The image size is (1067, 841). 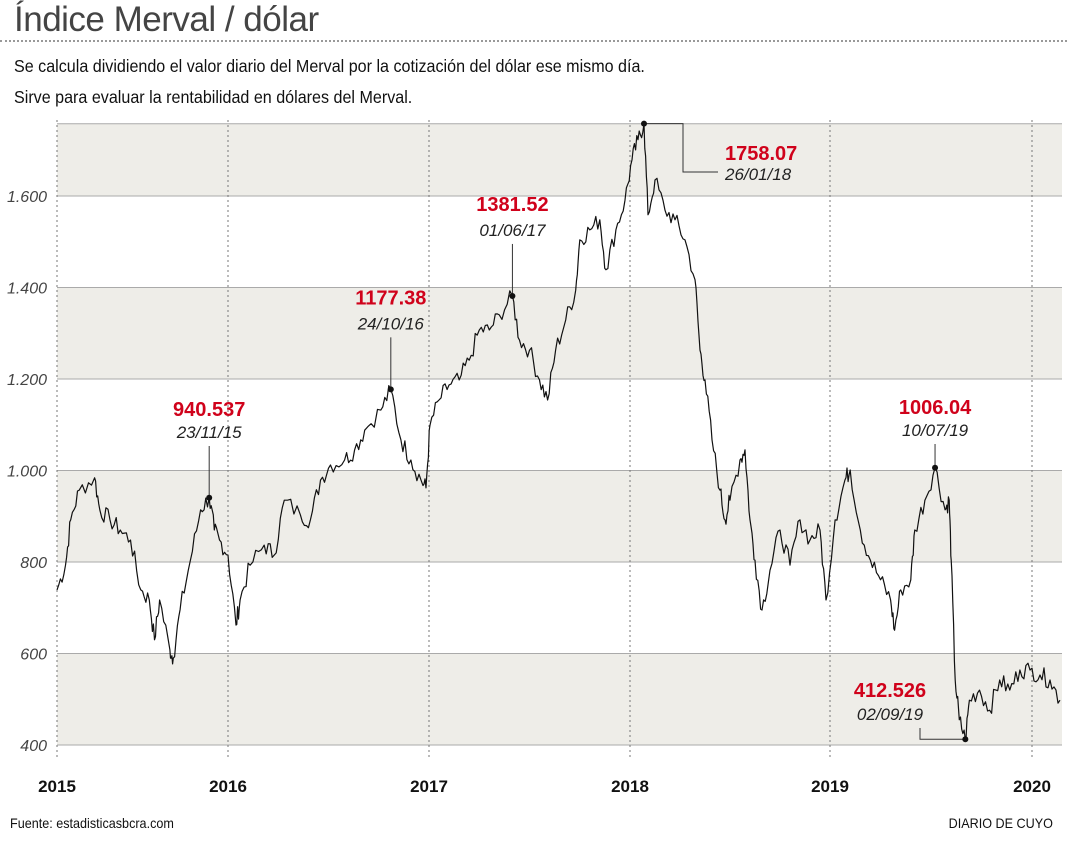 I want to click on x-tick-label: 2015, so click(x=57, y=786).